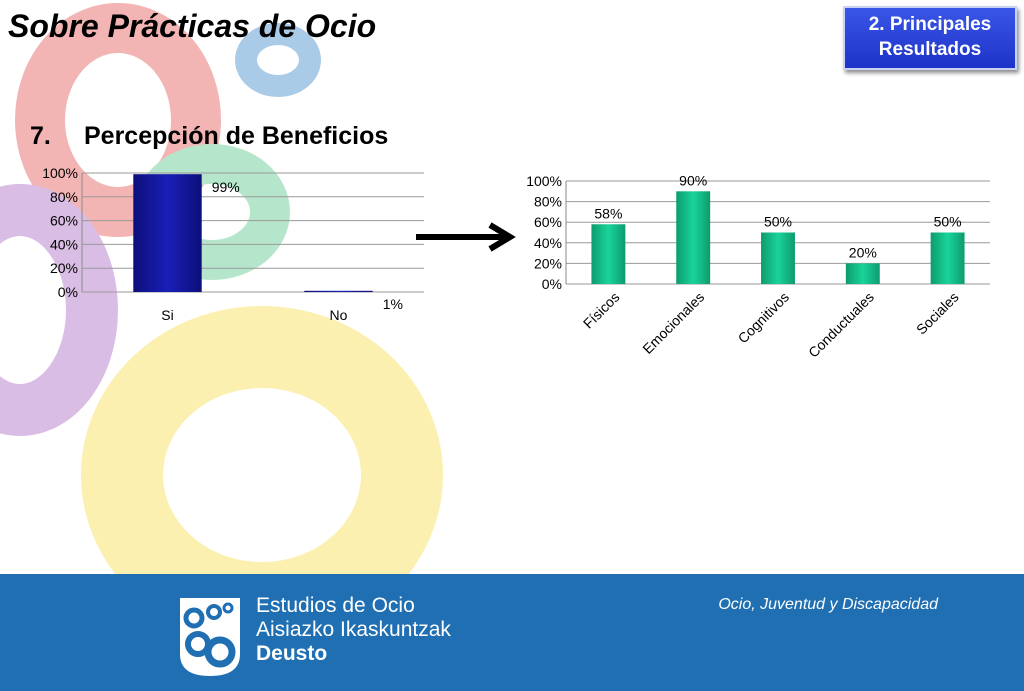  What do you see at coordinates (292, 654) in the screenshot?
I see `logo-line3: Deusto` at bounding box center [292, 654].